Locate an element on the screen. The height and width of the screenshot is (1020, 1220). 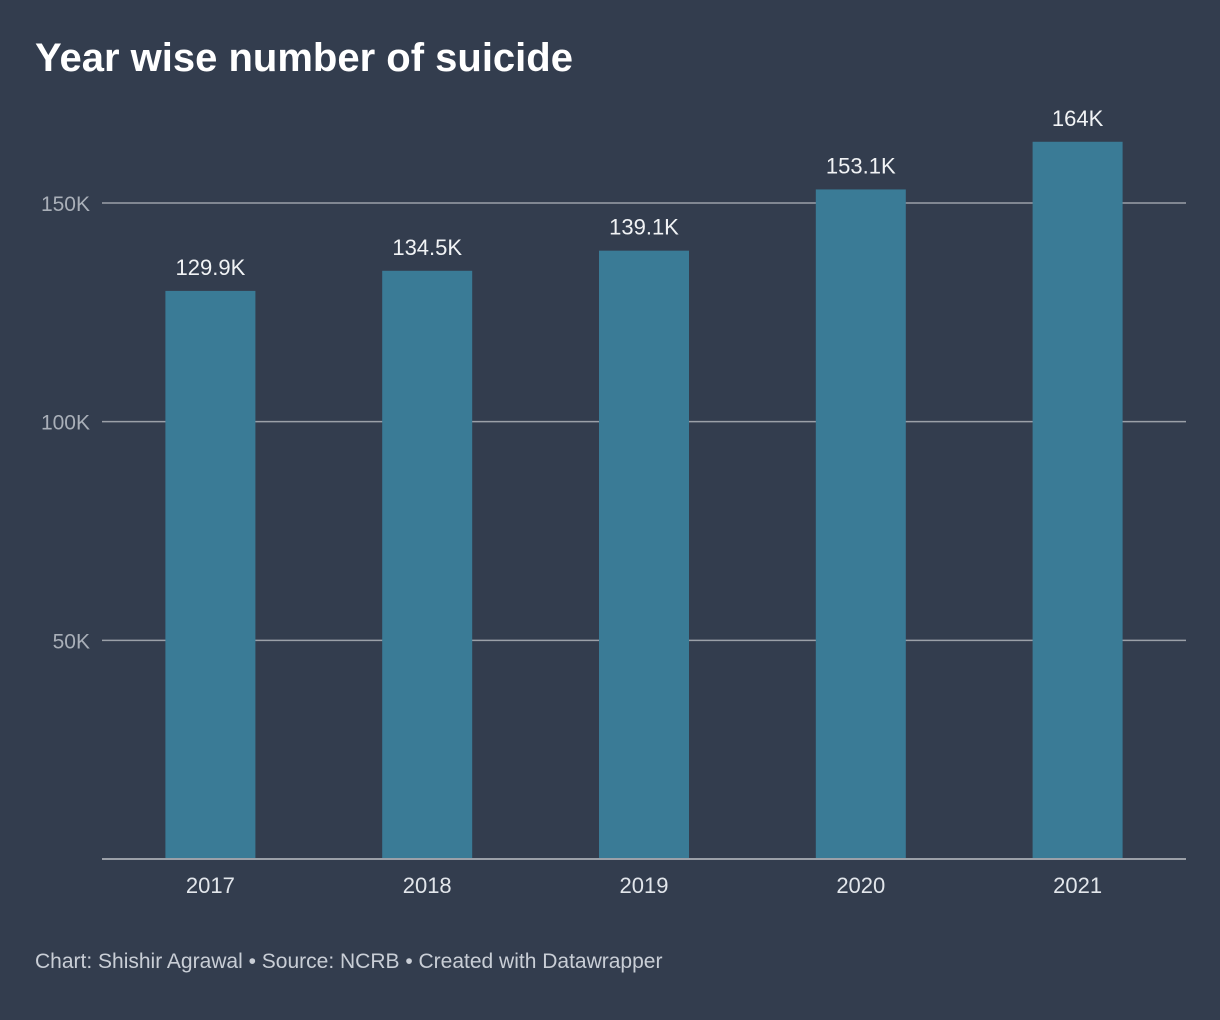
bar-2021 is located at coordinates (1077, 500).